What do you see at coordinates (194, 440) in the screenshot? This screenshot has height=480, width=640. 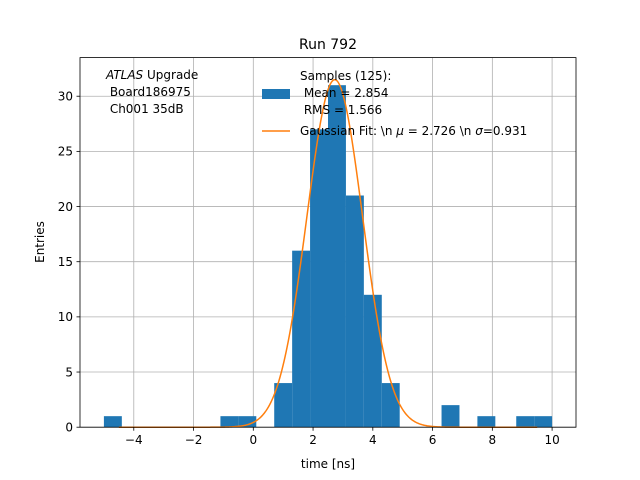 I see `x-tick-label: −2` at bounding box center [194, 440].